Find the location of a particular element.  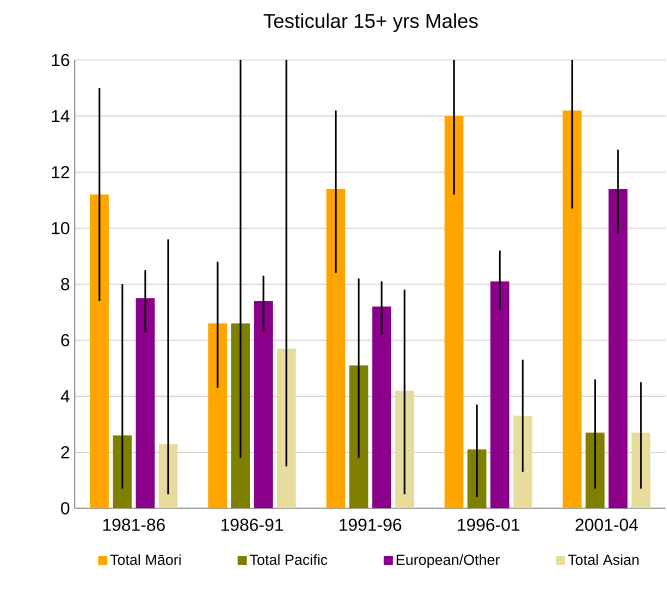

chart-title: Testicular 15+ yrs Males is located at coordinates (371, 23).